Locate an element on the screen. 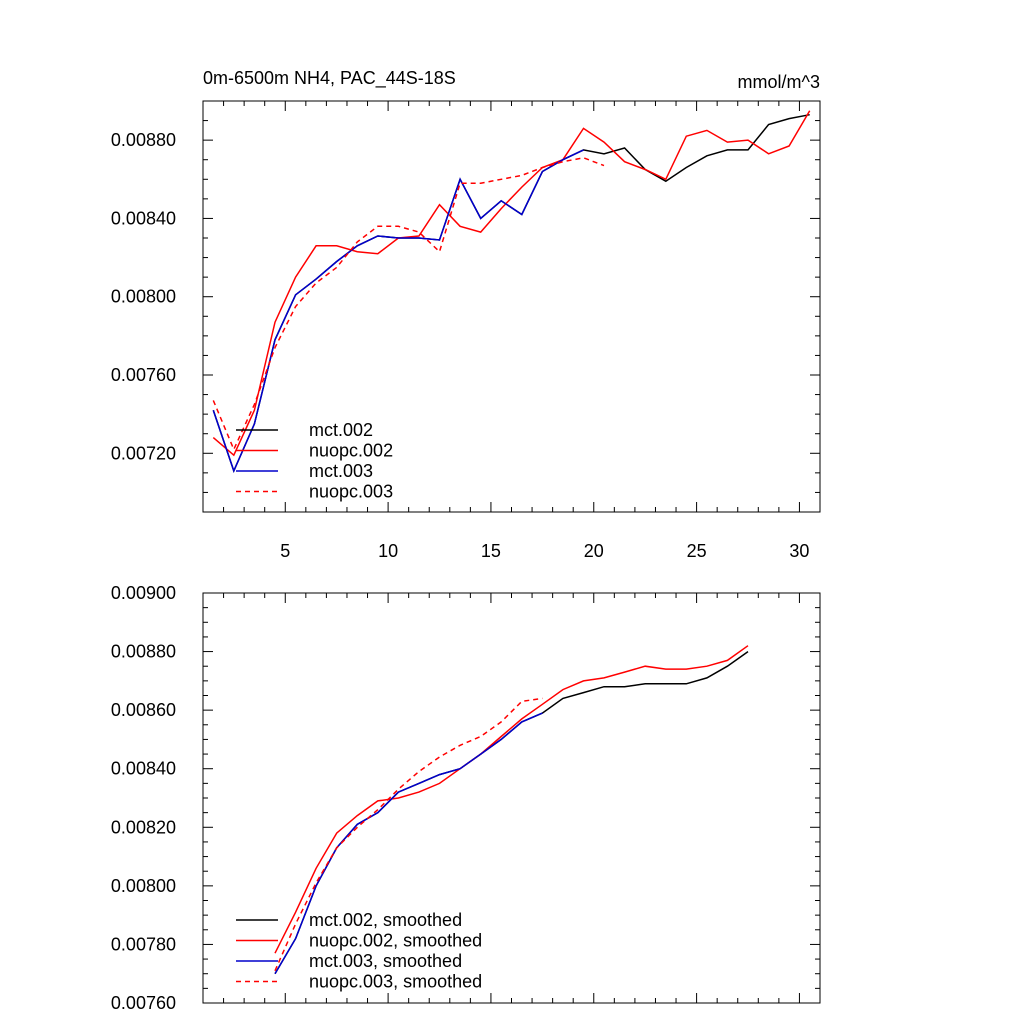 The image size is (1024, 1024). legend-label: nuopc.002 is located at coordinates (351, 451).